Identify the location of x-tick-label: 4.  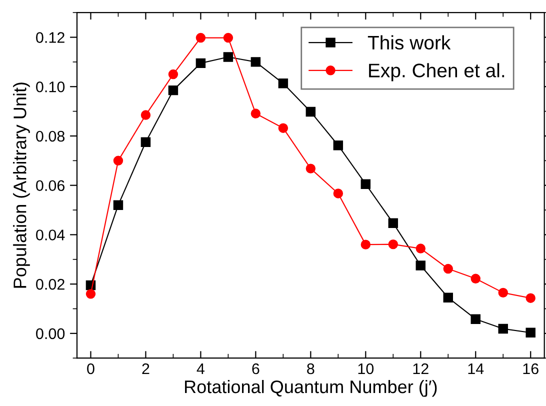
(200, 369).